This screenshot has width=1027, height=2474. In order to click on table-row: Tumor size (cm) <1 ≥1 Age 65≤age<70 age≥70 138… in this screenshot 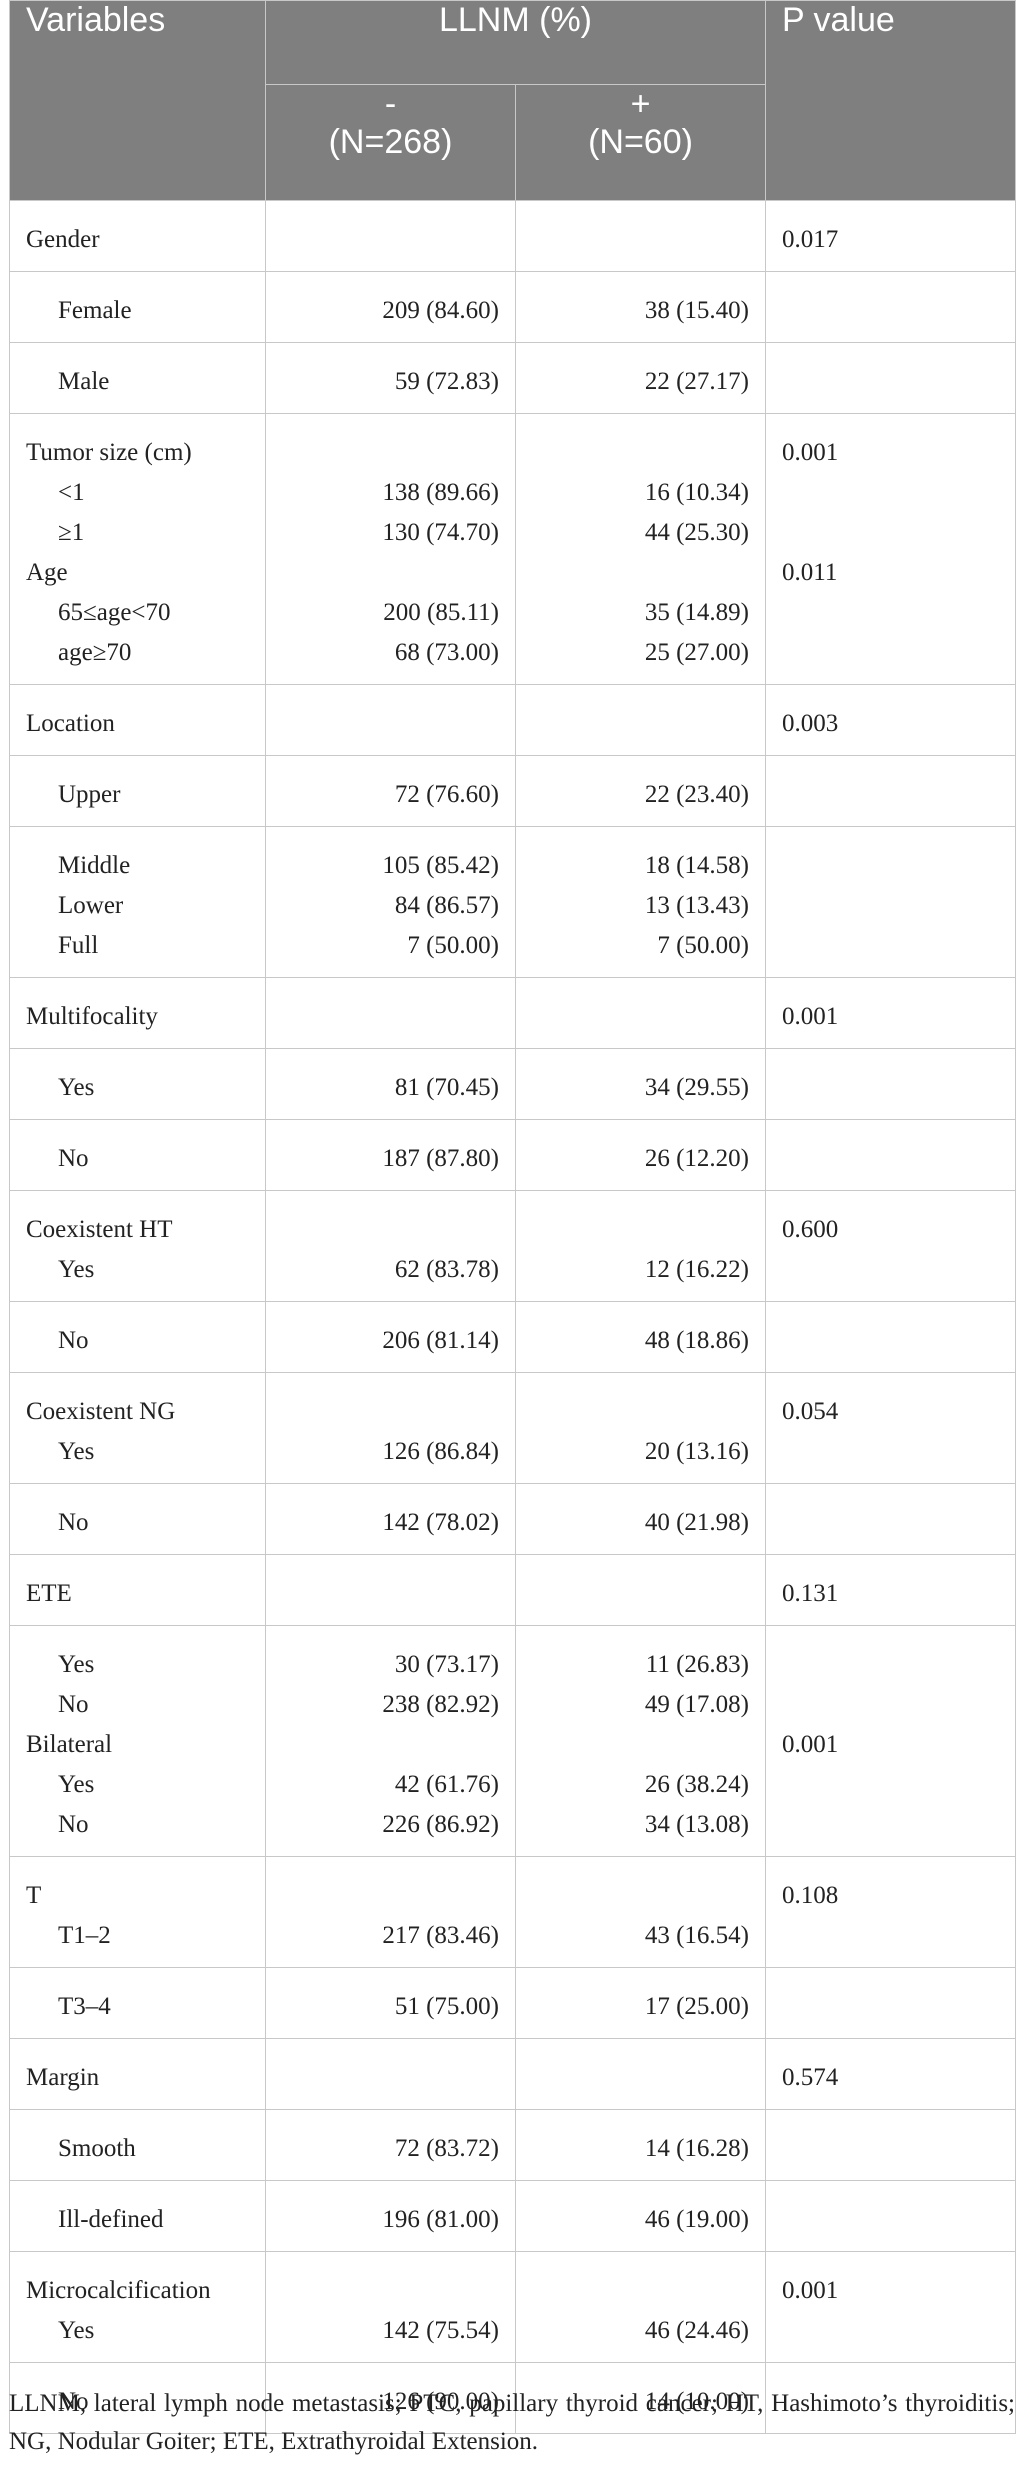, I will do `click(512, 549)`.